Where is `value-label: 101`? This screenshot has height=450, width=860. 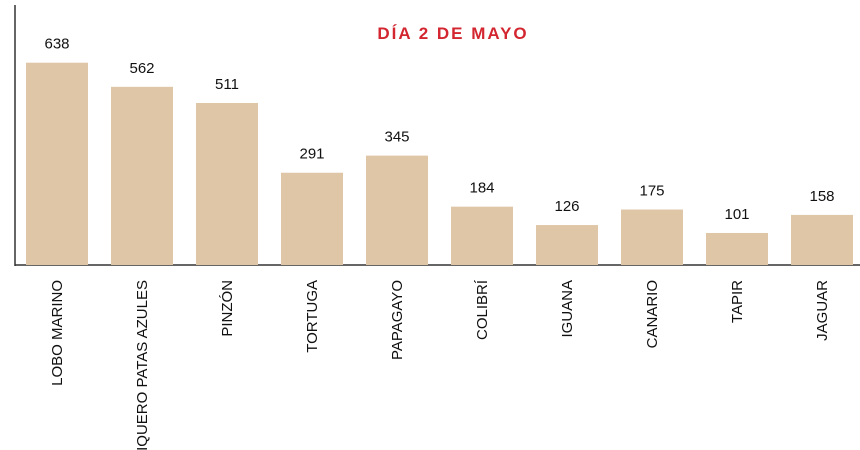 value-label: 101 is located at coordinates (736, 214).